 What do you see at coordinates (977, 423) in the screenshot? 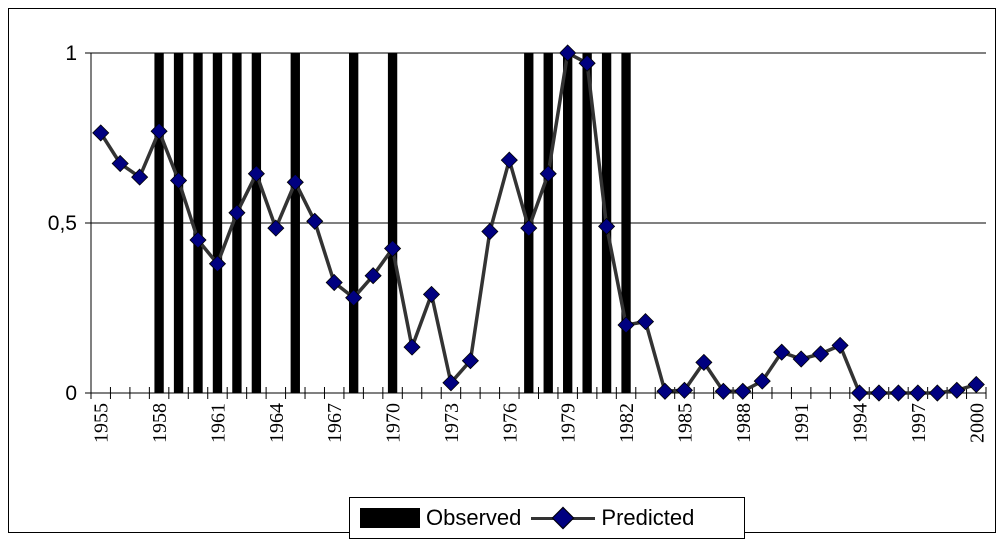
I see `xtick-label-2000: 2000` at bounding box center [977, 423].